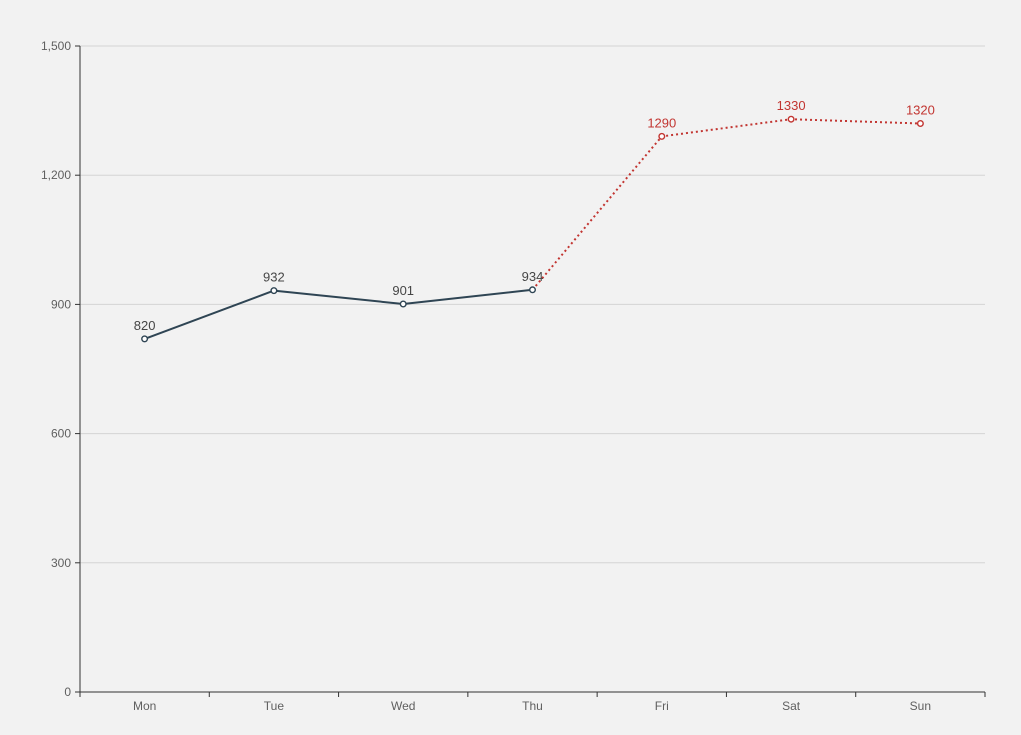  Describe the element at coordinates (56, 46) in the screenshot. I see `y-axis-tick-label: 1,500` at that location.